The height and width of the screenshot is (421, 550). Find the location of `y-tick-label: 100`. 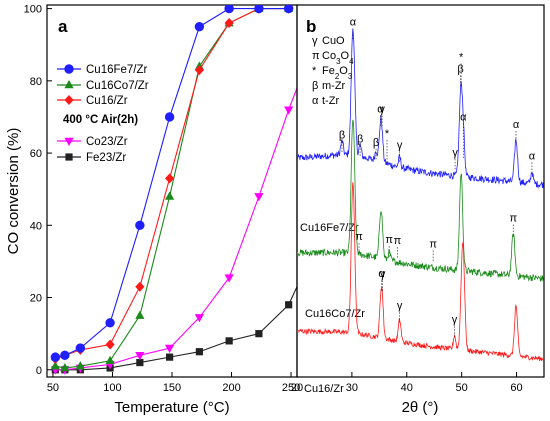

y-tick-label: 100 is located at coordinates (33, 10).